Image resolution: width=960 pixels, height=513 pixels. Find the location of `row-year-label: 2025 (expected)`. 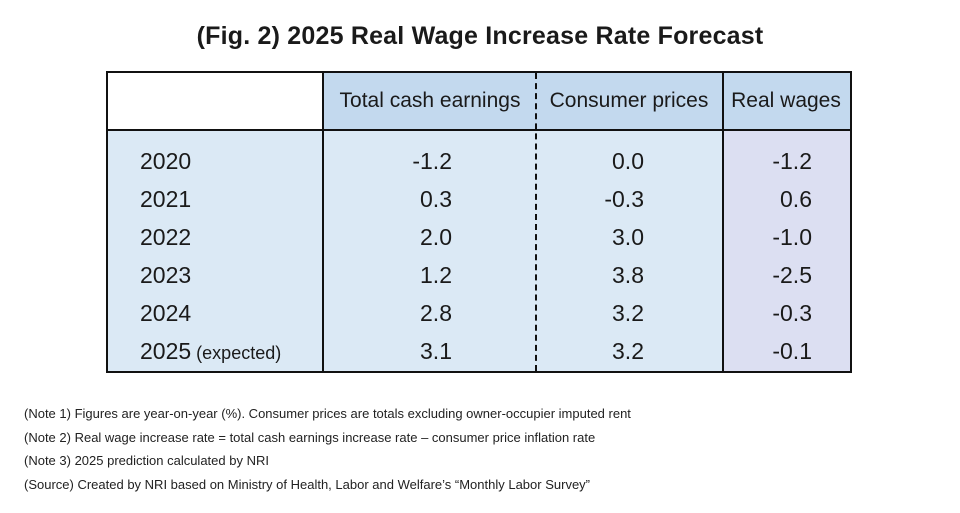

row-year-label: 2025 (expected) is located at coordinates (210, 351).